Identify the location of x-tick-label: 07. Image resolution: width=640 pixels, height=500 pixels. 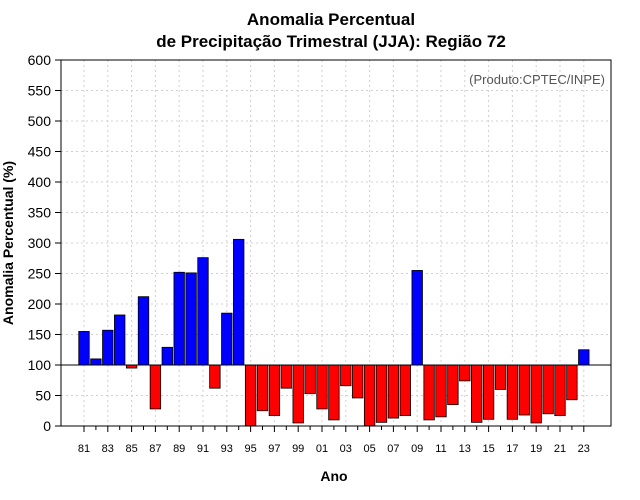
(393, 449).